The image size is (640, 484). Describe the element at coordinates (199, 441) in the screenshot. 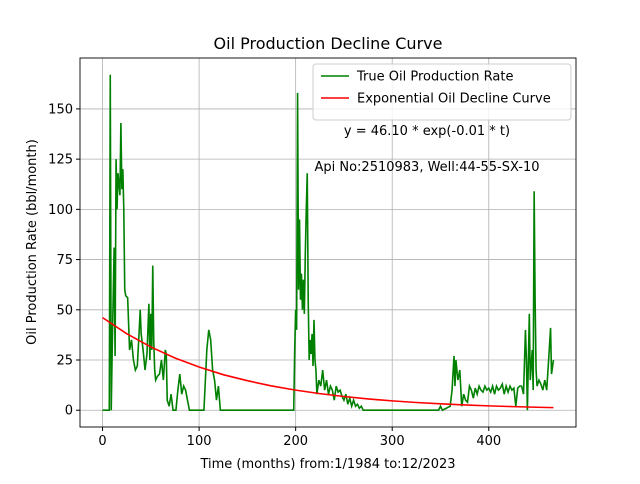

I see `x-tick-label: 100` at that location.